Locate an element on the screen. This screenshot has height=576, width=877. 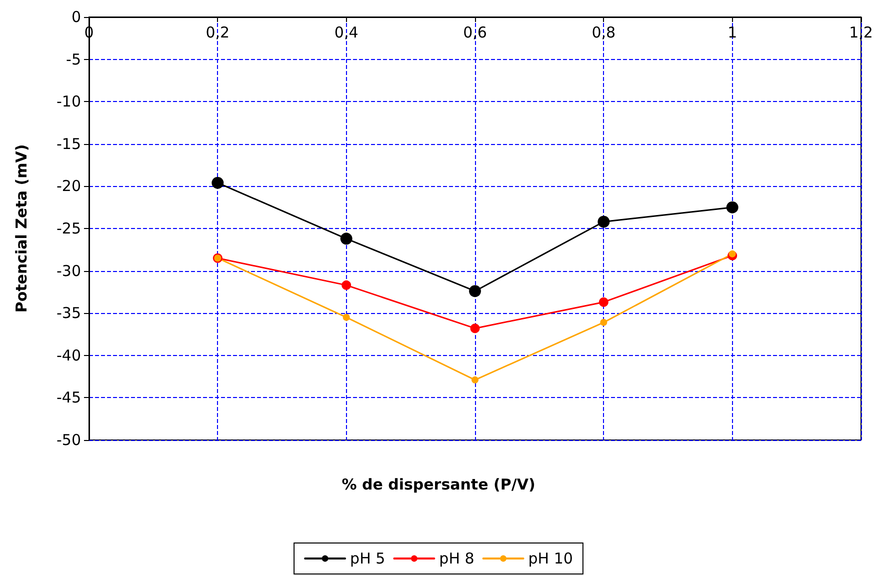
y-axis-title: Potencial Zeta (mV) is located at coordinates (21, 228).